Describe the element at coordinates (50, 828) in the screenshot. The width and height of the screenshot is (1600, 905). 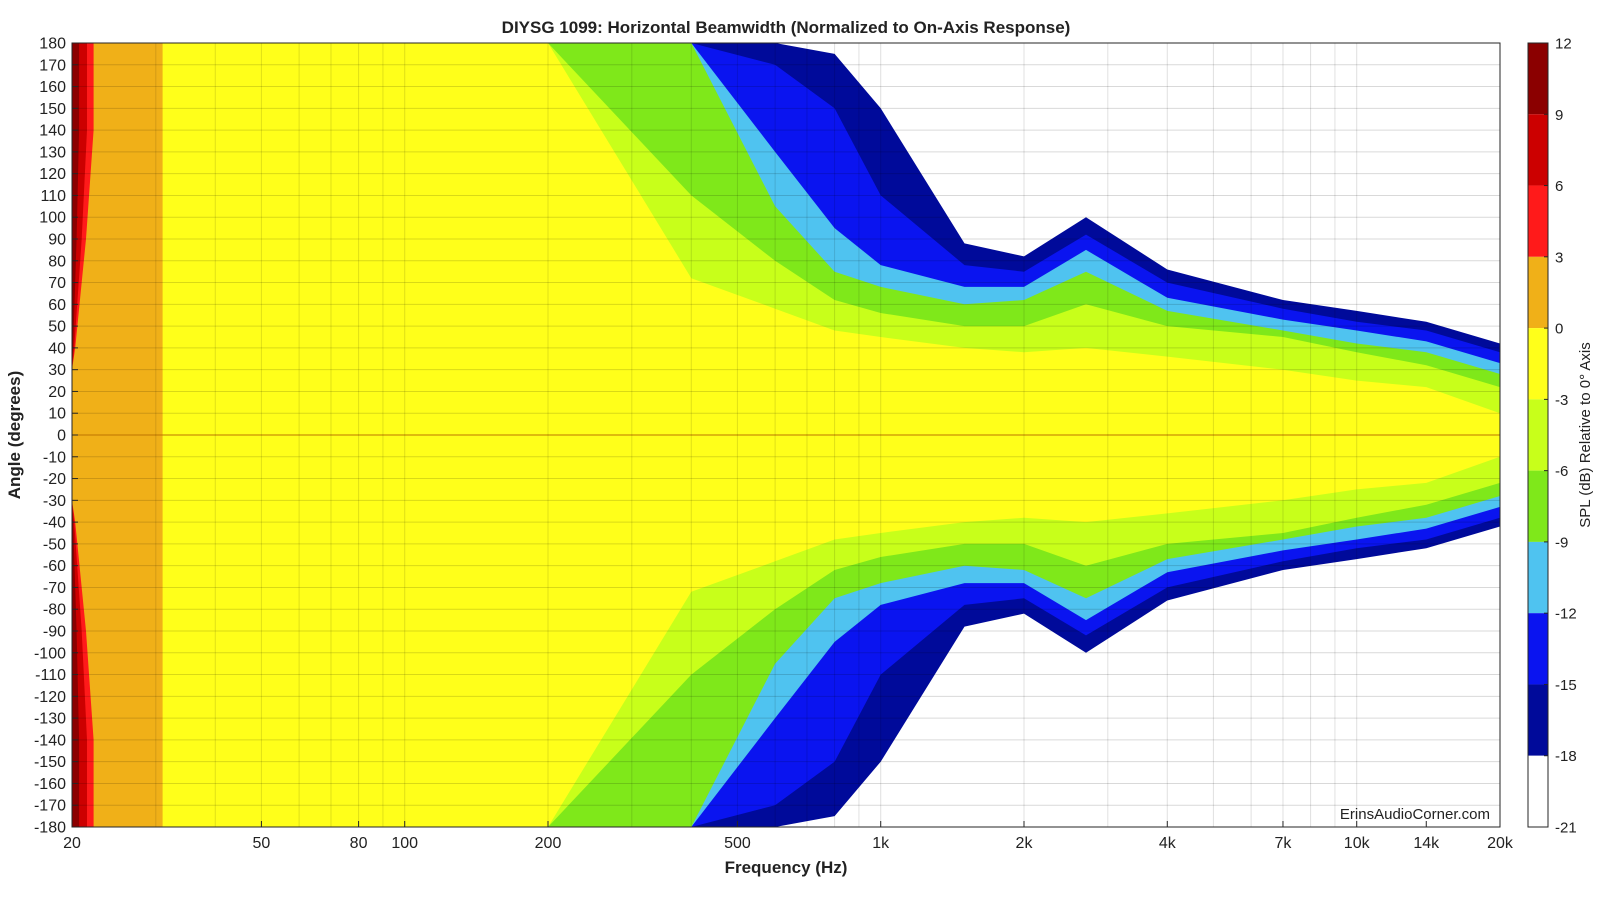
I see `y-tick-label: -180` at that location.